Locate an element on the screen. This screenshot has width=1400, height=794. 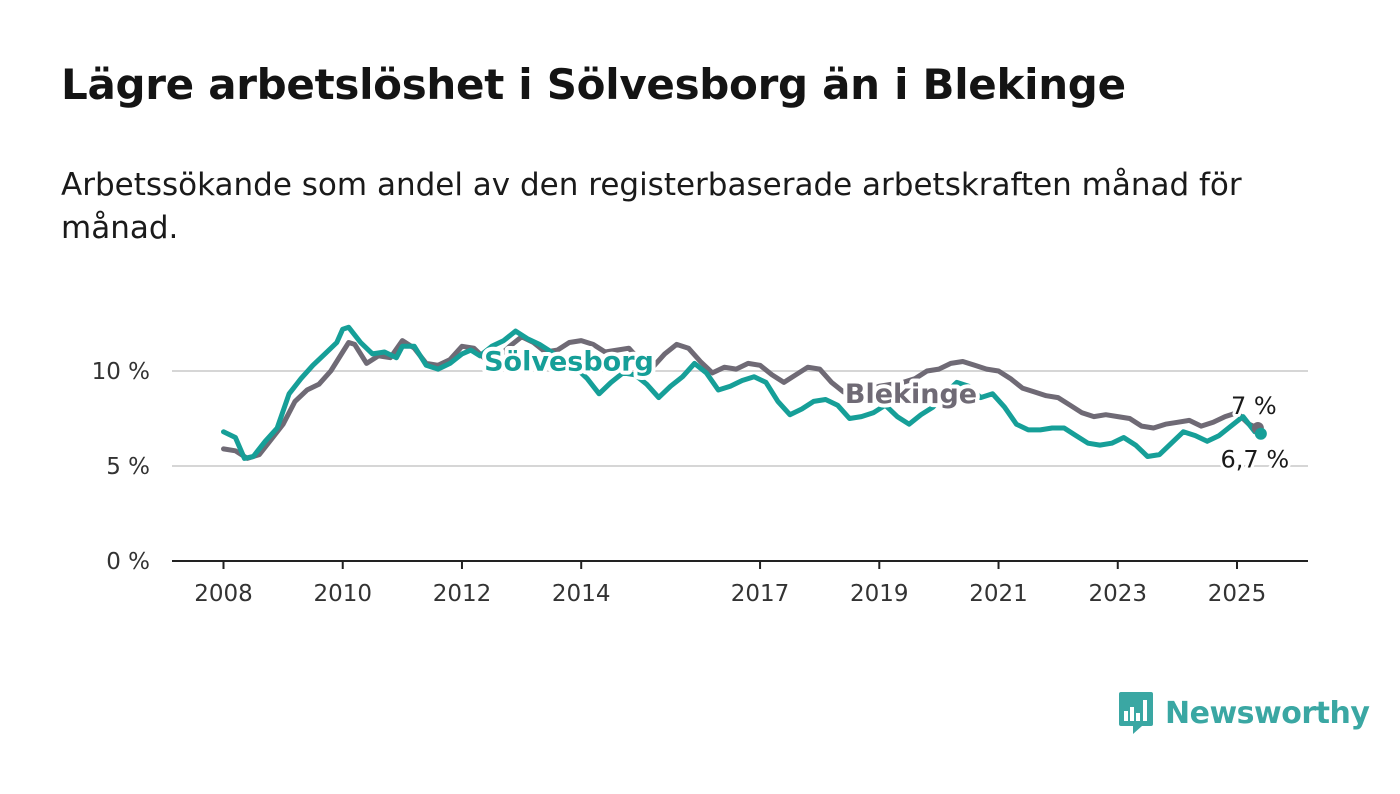
y-axis-labels: 0 % 5 % 10 % is located at coordinates (121, 467).